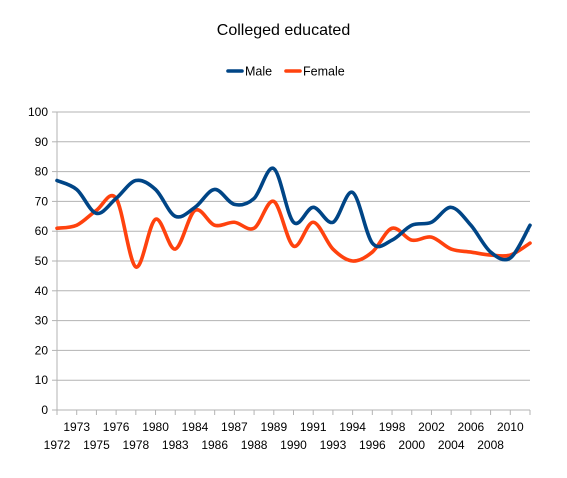 The height and width of the screenshot is (478, 567). What do you see at coordinates (283, 30) in the screenshot?
I see `chart-title: Colleged educated` at bounding box center [283, 30].